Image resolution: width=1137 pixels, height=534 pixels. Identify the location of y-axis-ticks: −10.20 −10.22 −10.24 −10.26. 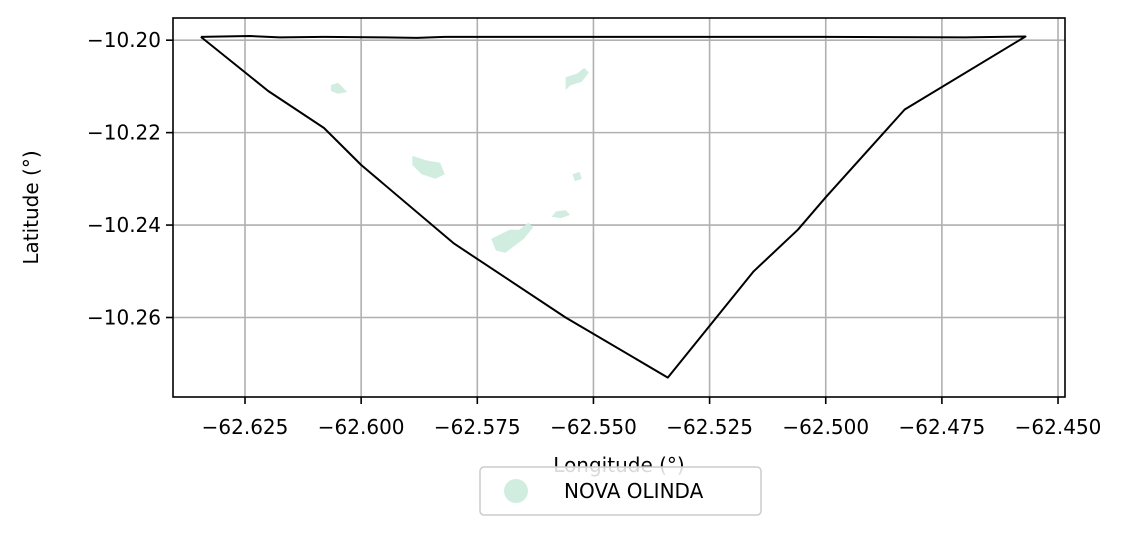
(130, 179).